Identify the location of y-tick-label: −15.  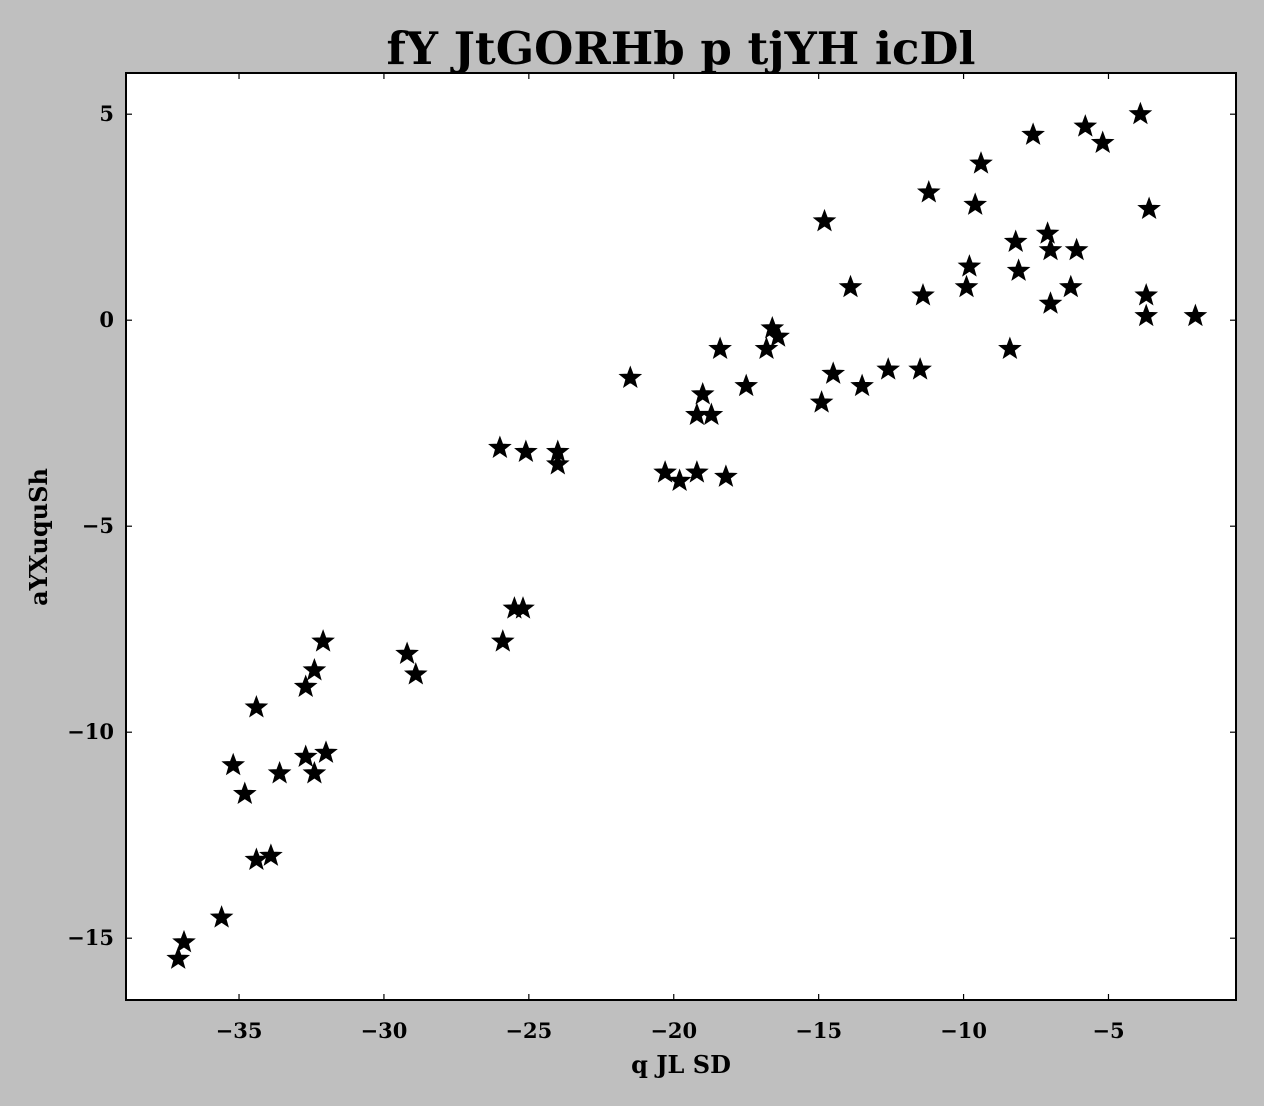
(90, 937).